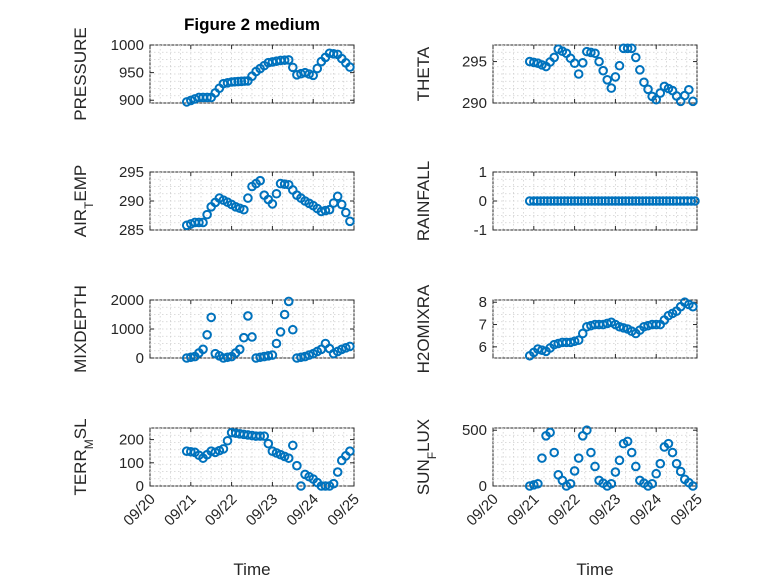 The image size is (778, 583). I want to click on y-tick-label: 8, so click(483, 302).